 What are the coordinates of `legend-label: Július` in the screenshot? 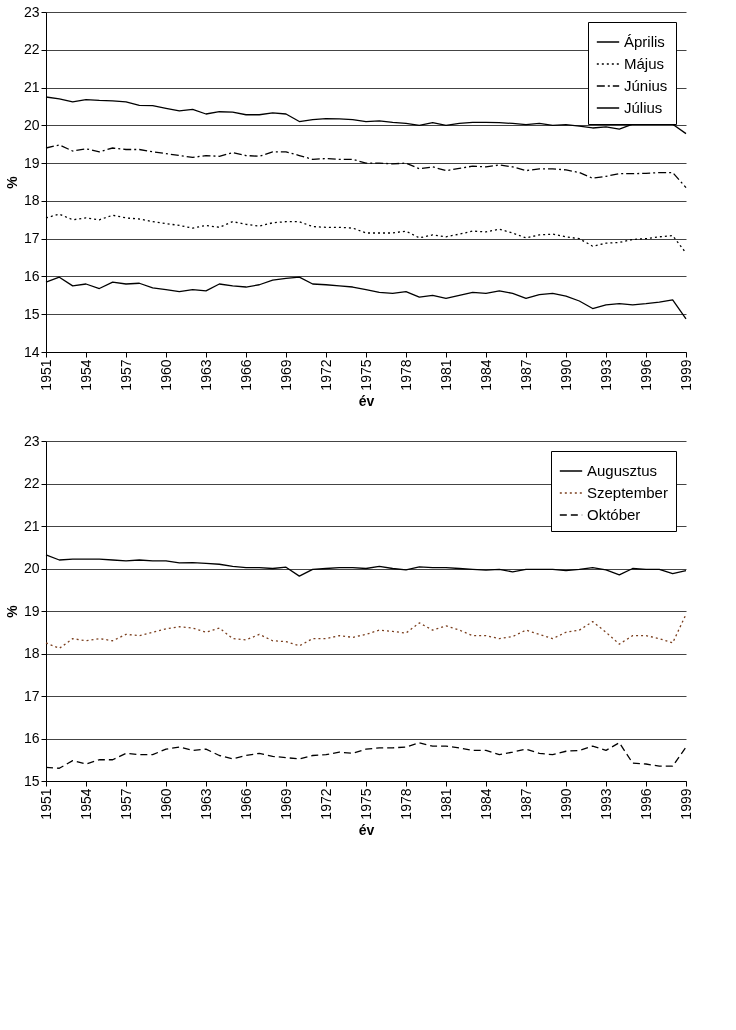 It's located at (643, 107).